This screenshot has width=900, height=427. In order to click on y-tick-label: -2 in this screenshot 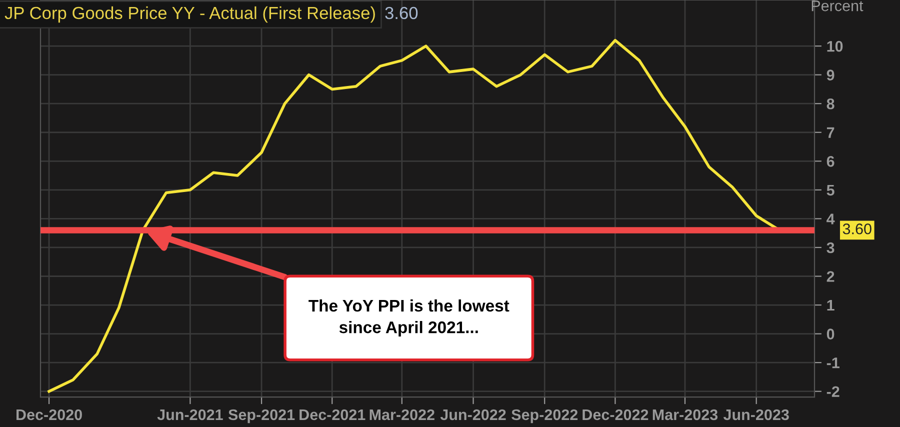, I will do `click(833, 391)`.